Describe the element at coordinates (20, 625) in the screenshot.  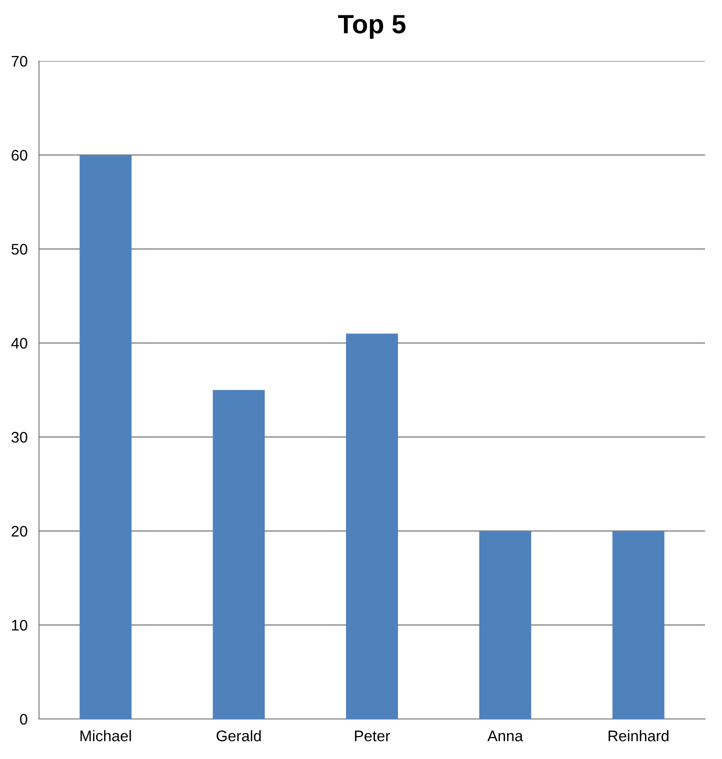
I see `y-tick-label: 10` at that location.